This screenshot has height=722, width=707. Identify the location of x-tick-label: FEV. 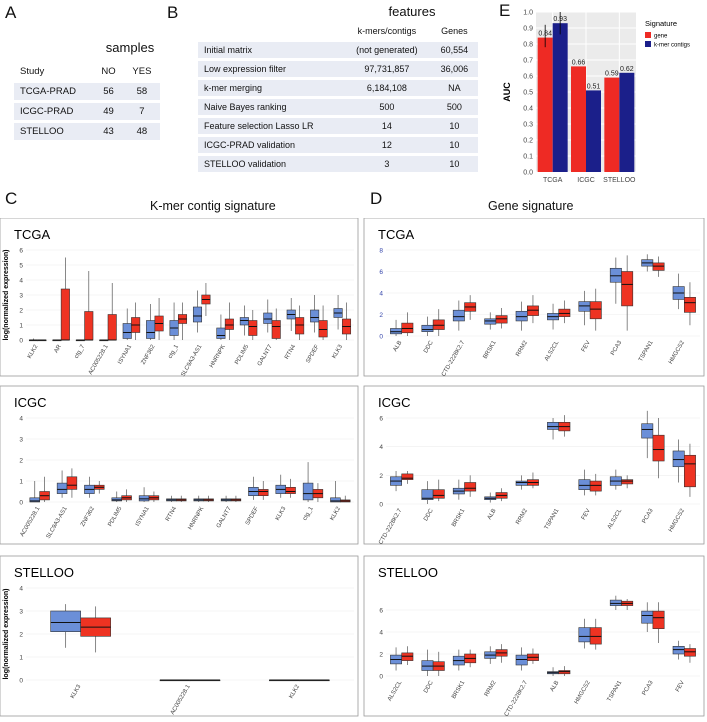
(680, 686).